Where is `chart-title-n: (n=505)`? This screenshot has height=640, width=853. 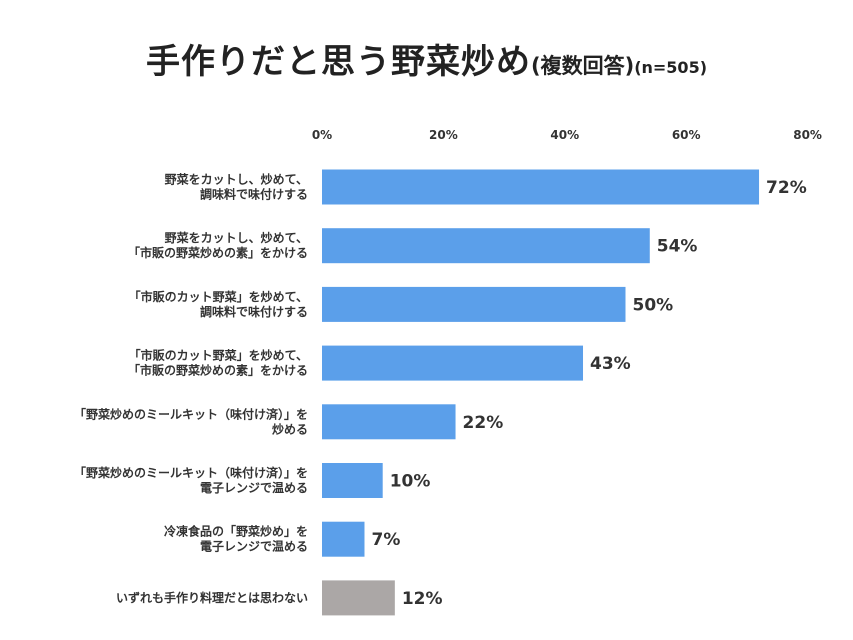
chart-title-n: (n=505) is located at coordinates (671, 67).